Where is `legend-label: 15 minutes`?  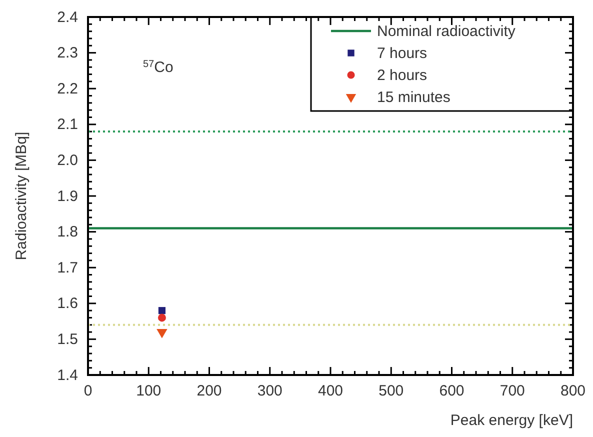 legend-label: 15 minutes is located at coordinates (413, 97).